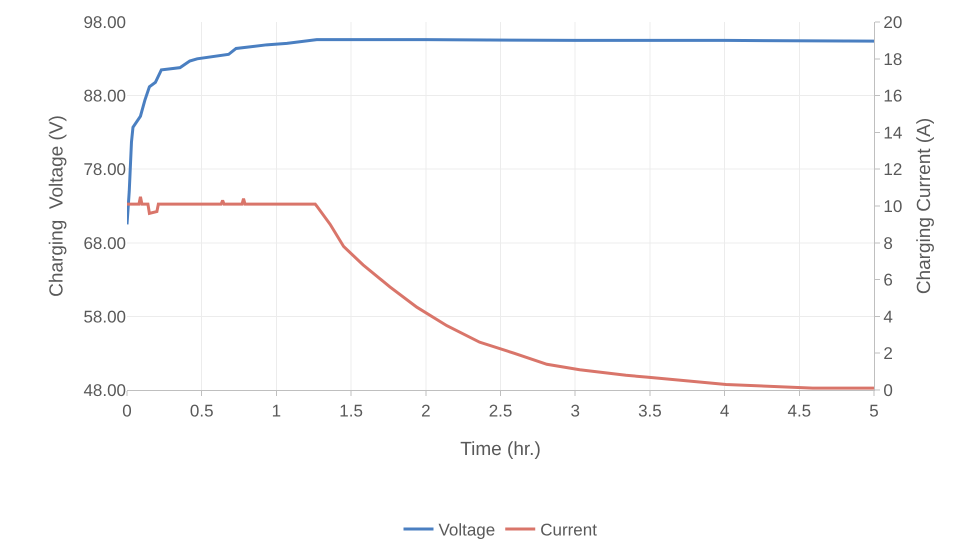 The height and width of the screenshot is (559, 963). I want to click on y2-tick-label: 18, so click(892, 59).